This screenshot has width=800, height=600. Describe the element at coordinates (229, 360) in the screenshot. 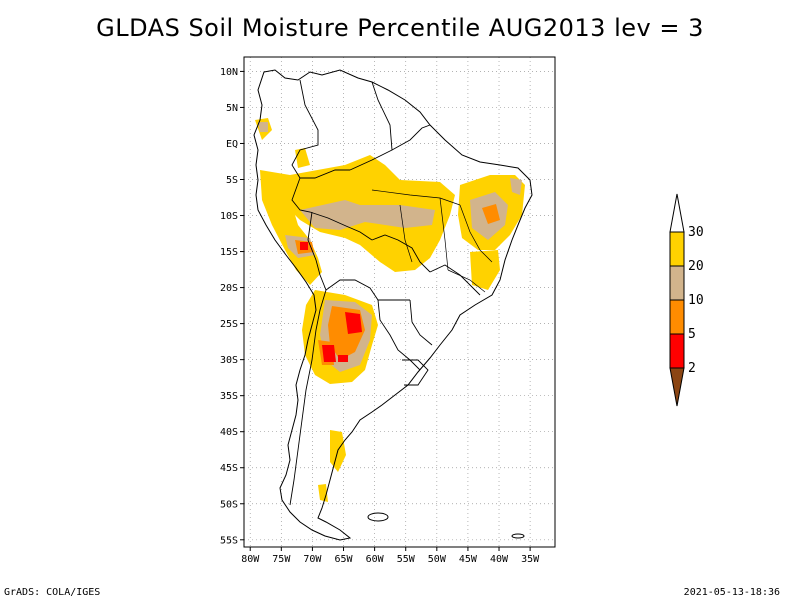

I see `lat-tick-label: 30S` at that location.